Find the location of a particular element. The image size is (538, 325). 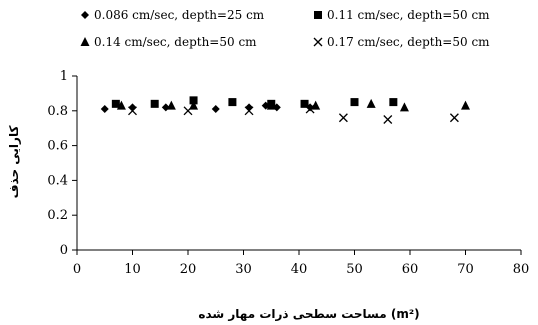

x-tick-label: 50 is located at coordinates (354, 269).